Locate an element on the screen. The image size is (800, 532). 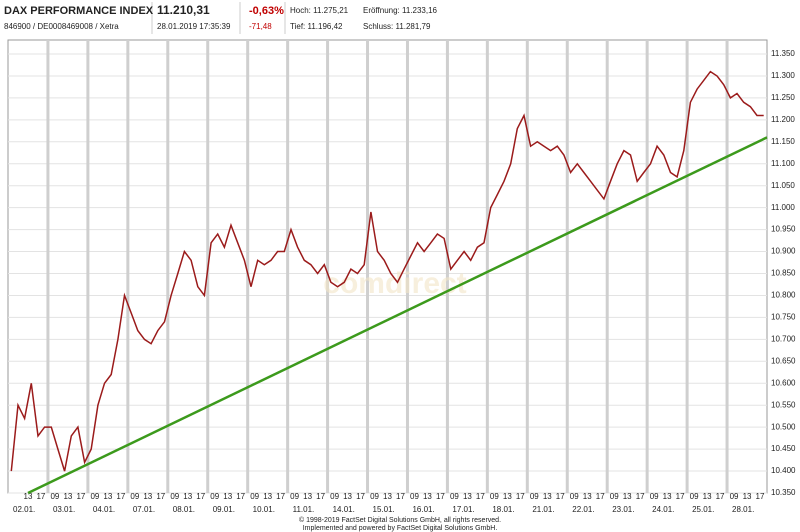
y-tick-label: 10.600 is located at coordinates (783, 382).